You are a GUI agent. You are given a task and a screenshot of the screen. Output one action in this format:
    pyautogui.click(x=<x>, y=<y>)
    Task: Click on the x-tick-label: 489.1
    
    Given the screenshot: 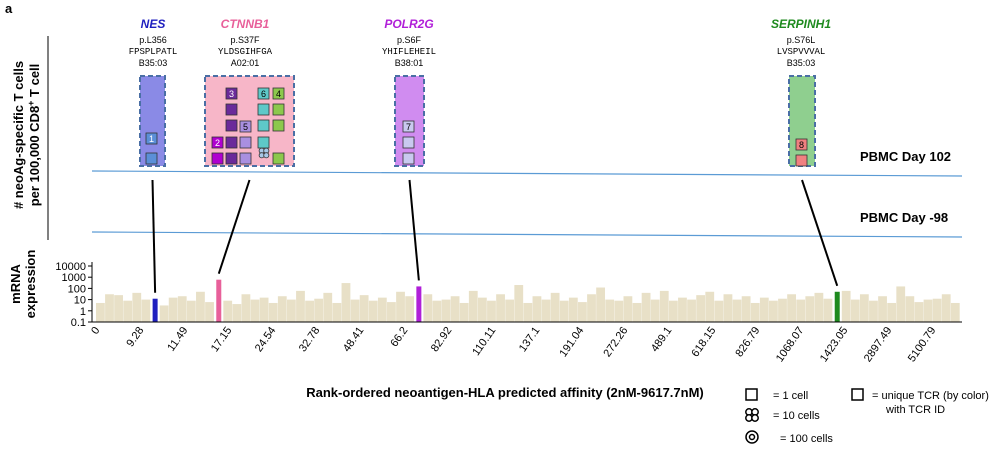 What is the action you would take?
    pyautogui.click(x=662, y=339)
    